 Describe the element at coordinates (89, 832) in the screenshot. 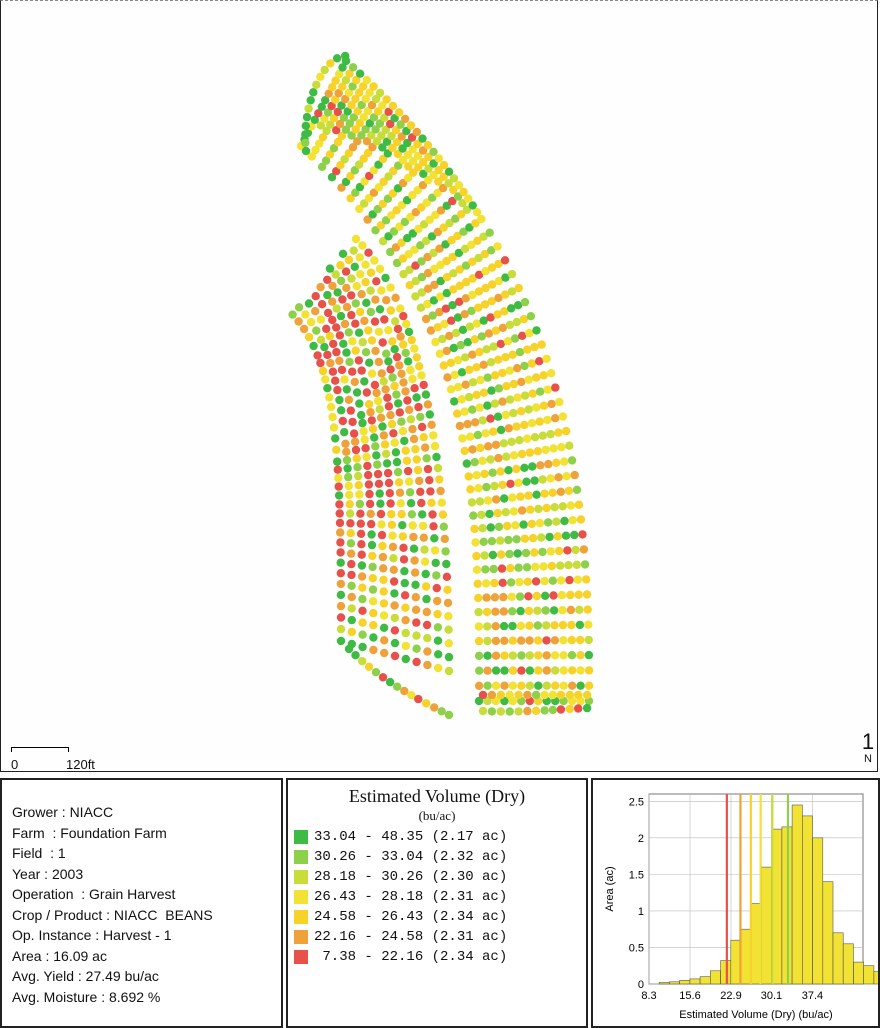

I see `info-row-farm: Farm : Foundation Farm` at that location.